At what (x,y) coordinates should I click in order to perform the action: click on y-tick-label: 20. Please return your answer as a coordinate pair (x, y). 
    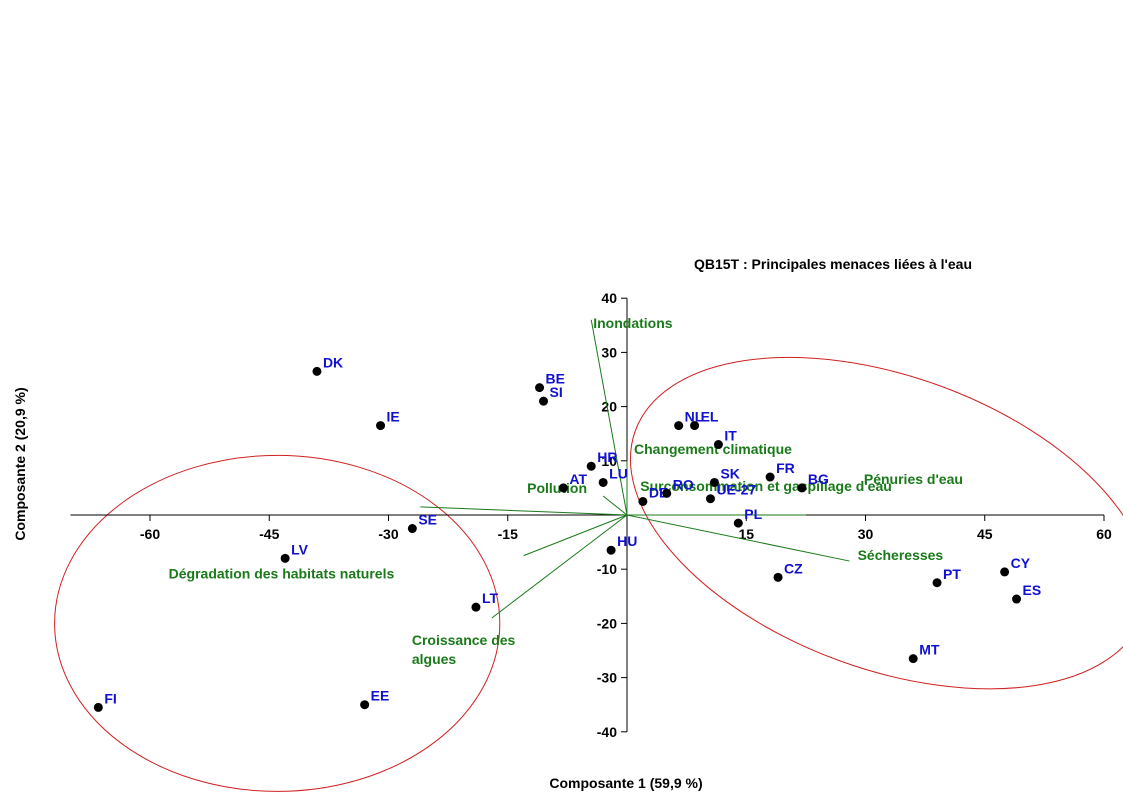
    Looking at the image, I should click on (609, 407).